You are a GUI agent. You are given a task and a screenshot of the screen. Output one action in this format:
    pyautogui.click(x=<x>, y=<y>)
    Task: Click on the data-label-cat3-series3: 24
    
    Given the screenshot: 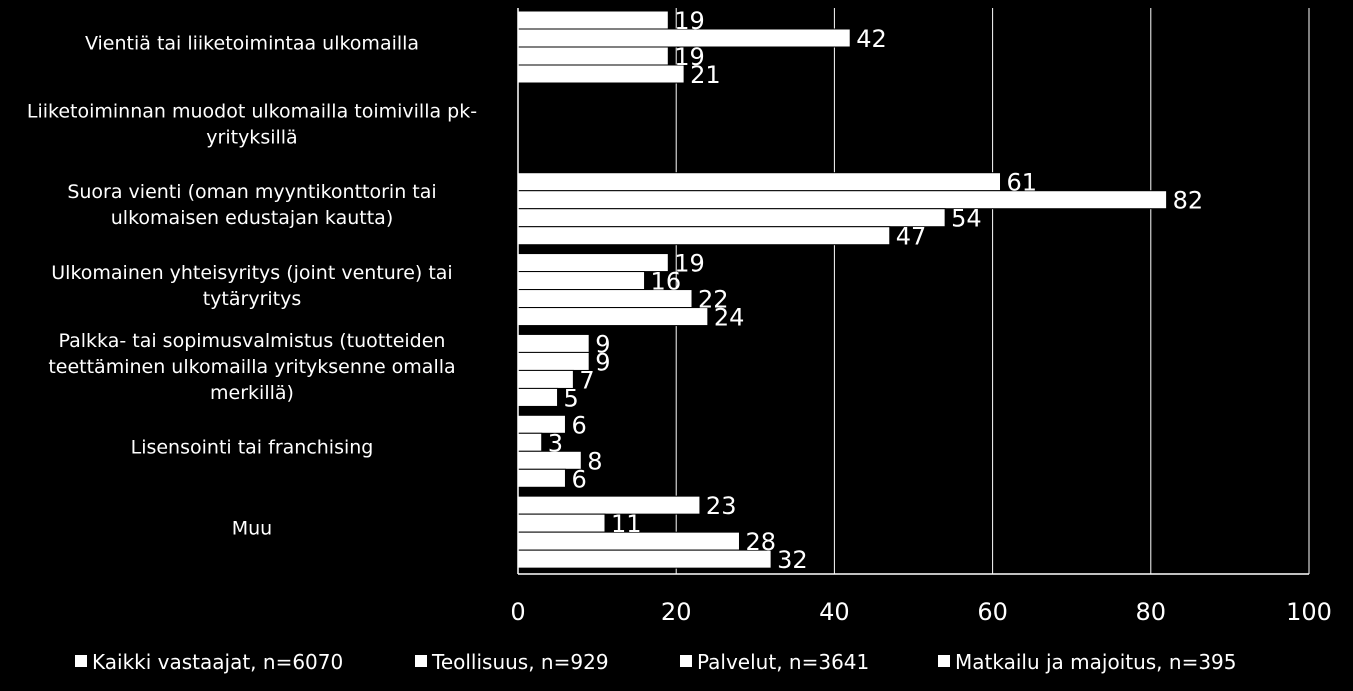 What is the action you would take?
    pyautogui.click(x=729, y=318)
    